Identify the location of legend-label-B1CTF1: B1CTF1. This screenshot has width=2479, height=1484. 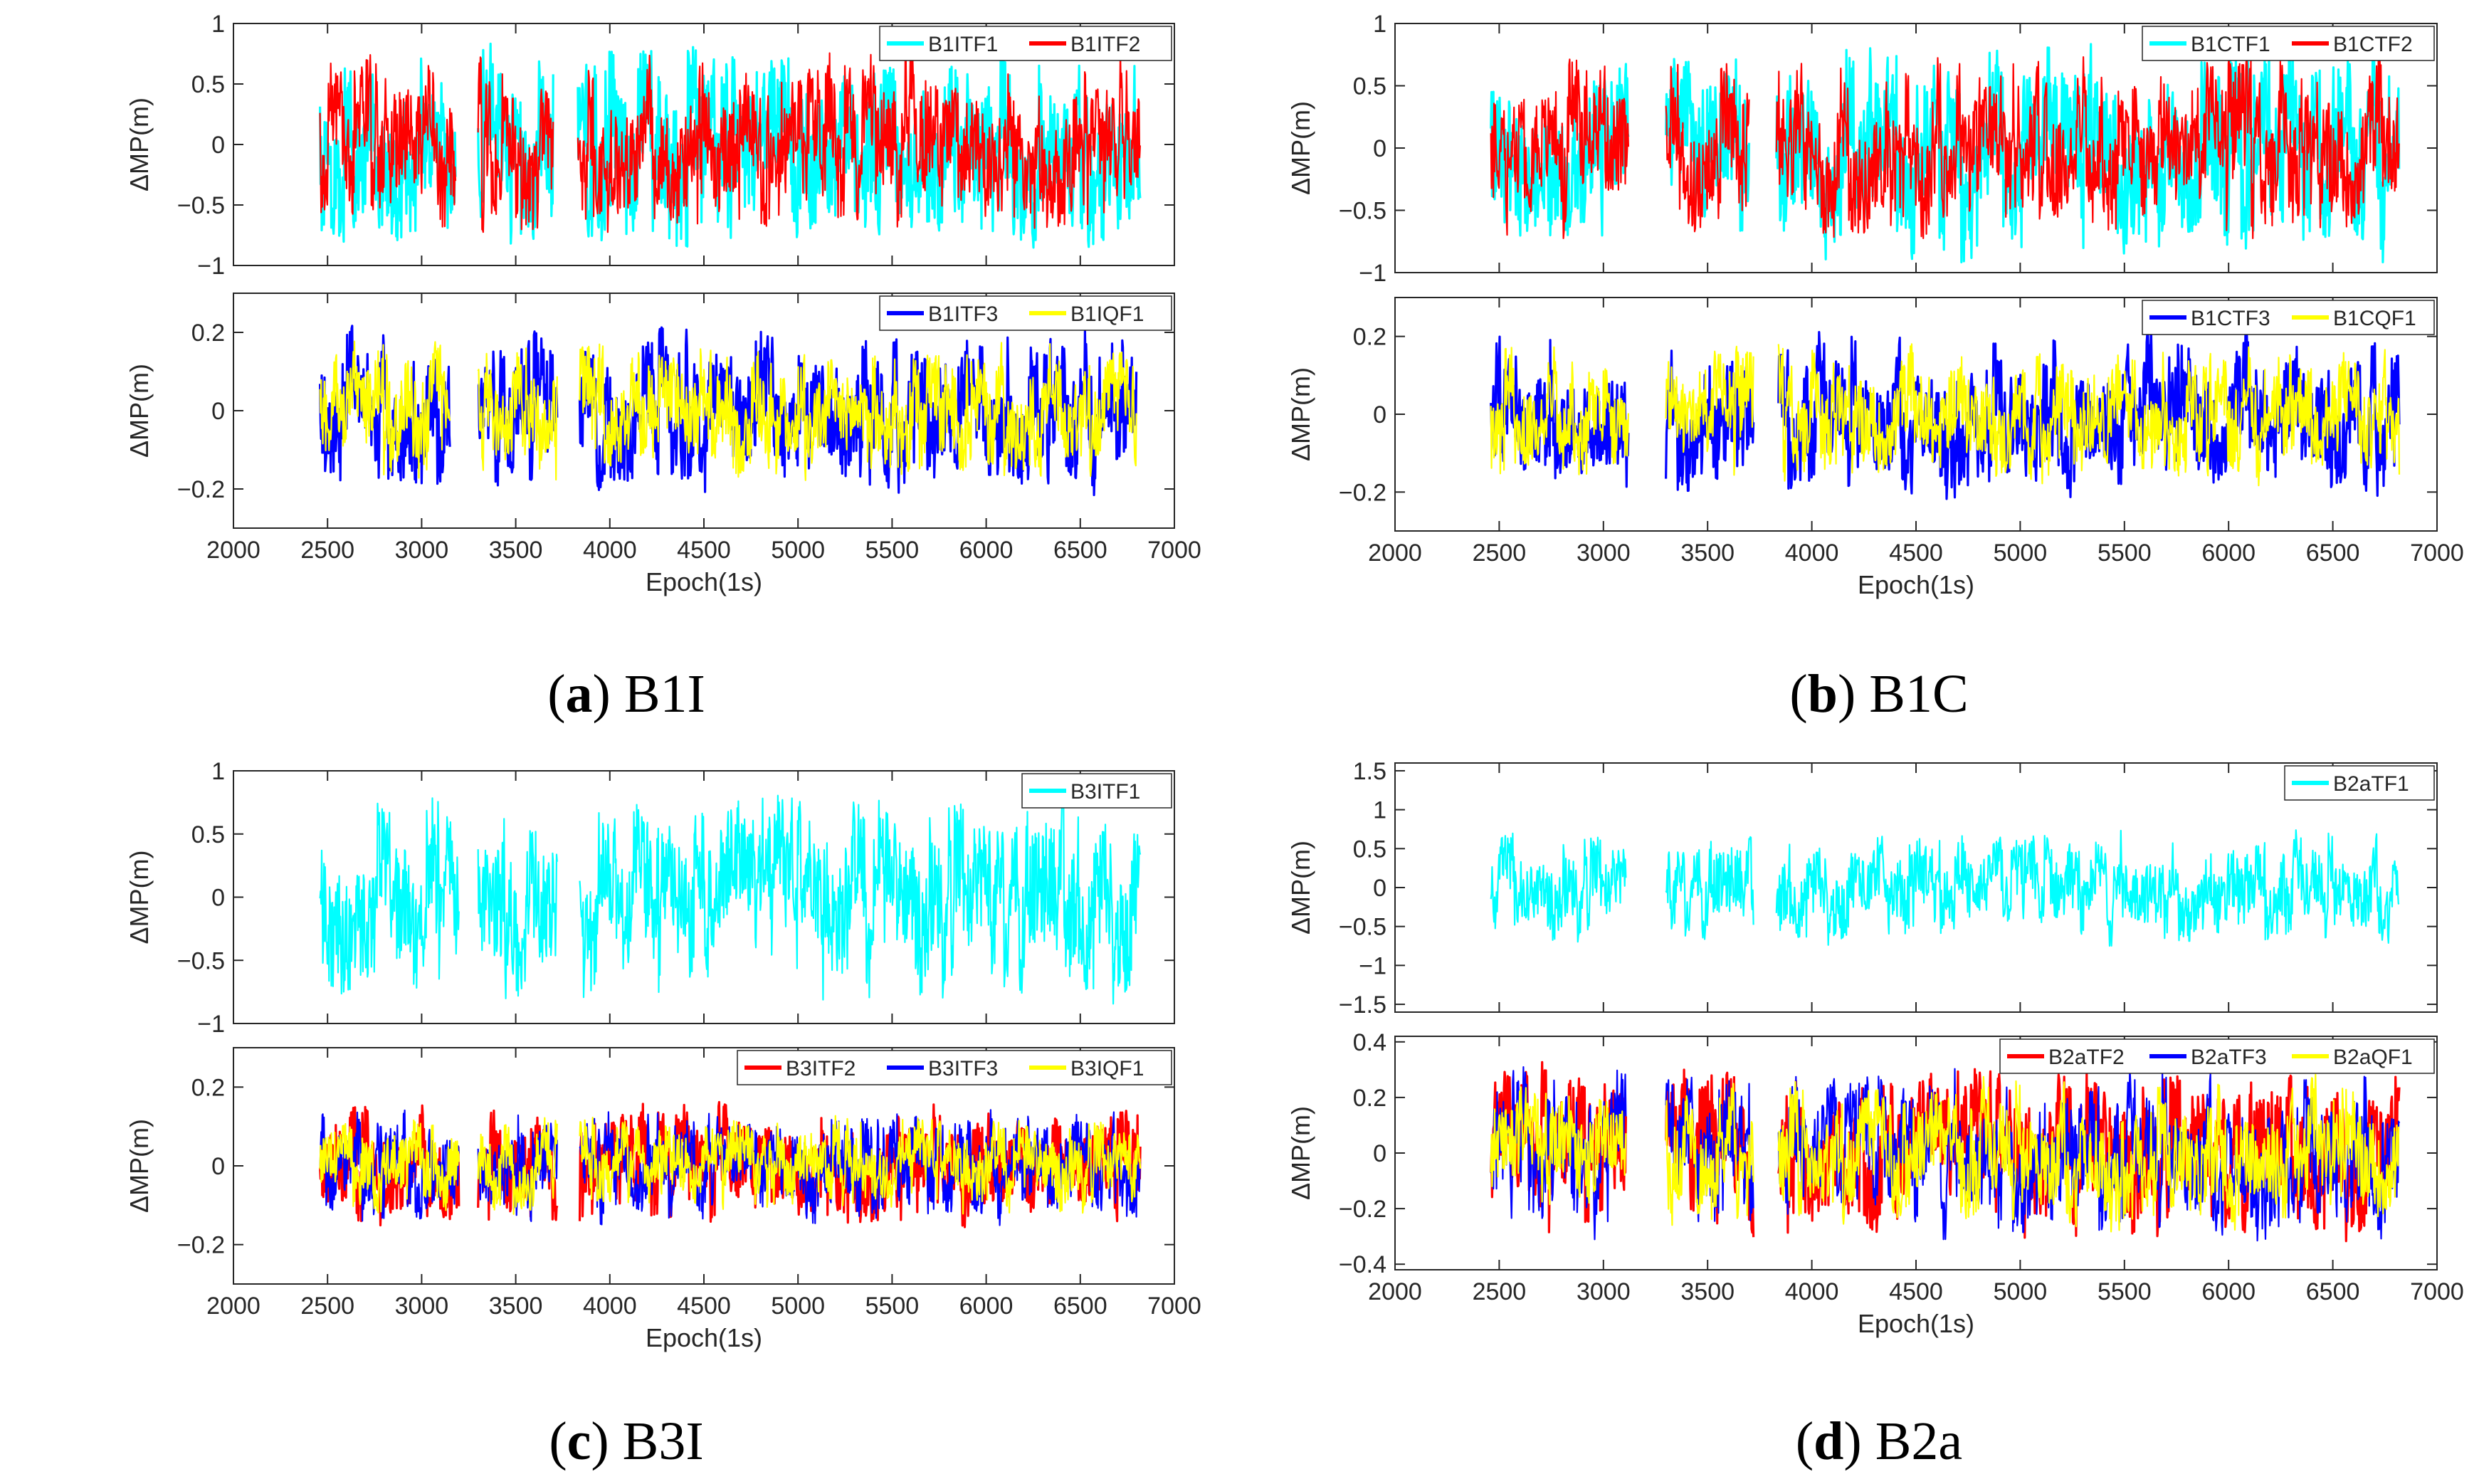
(2230, 44).